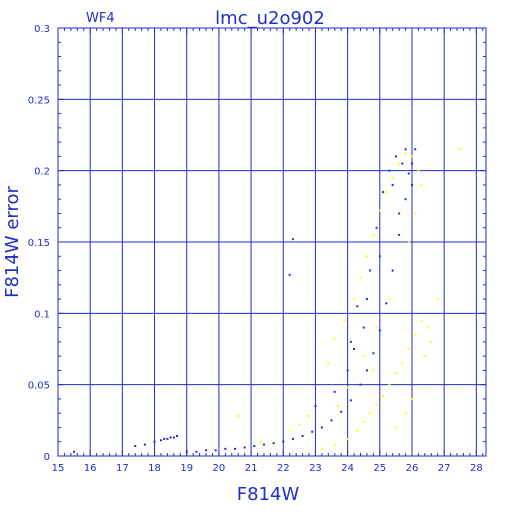 This screenshot has height=512, width=512. What do you see at coordinates (39, 386) in the screenshot?
I see `y-tick-label: 0.05` at bounding box center [39, 386].